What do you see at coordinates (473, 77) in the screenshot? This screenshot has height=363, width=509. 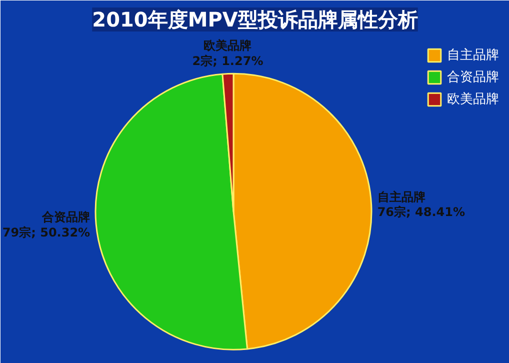 I see `legend-label: 合资品牌` at bounding box center [473, 77].